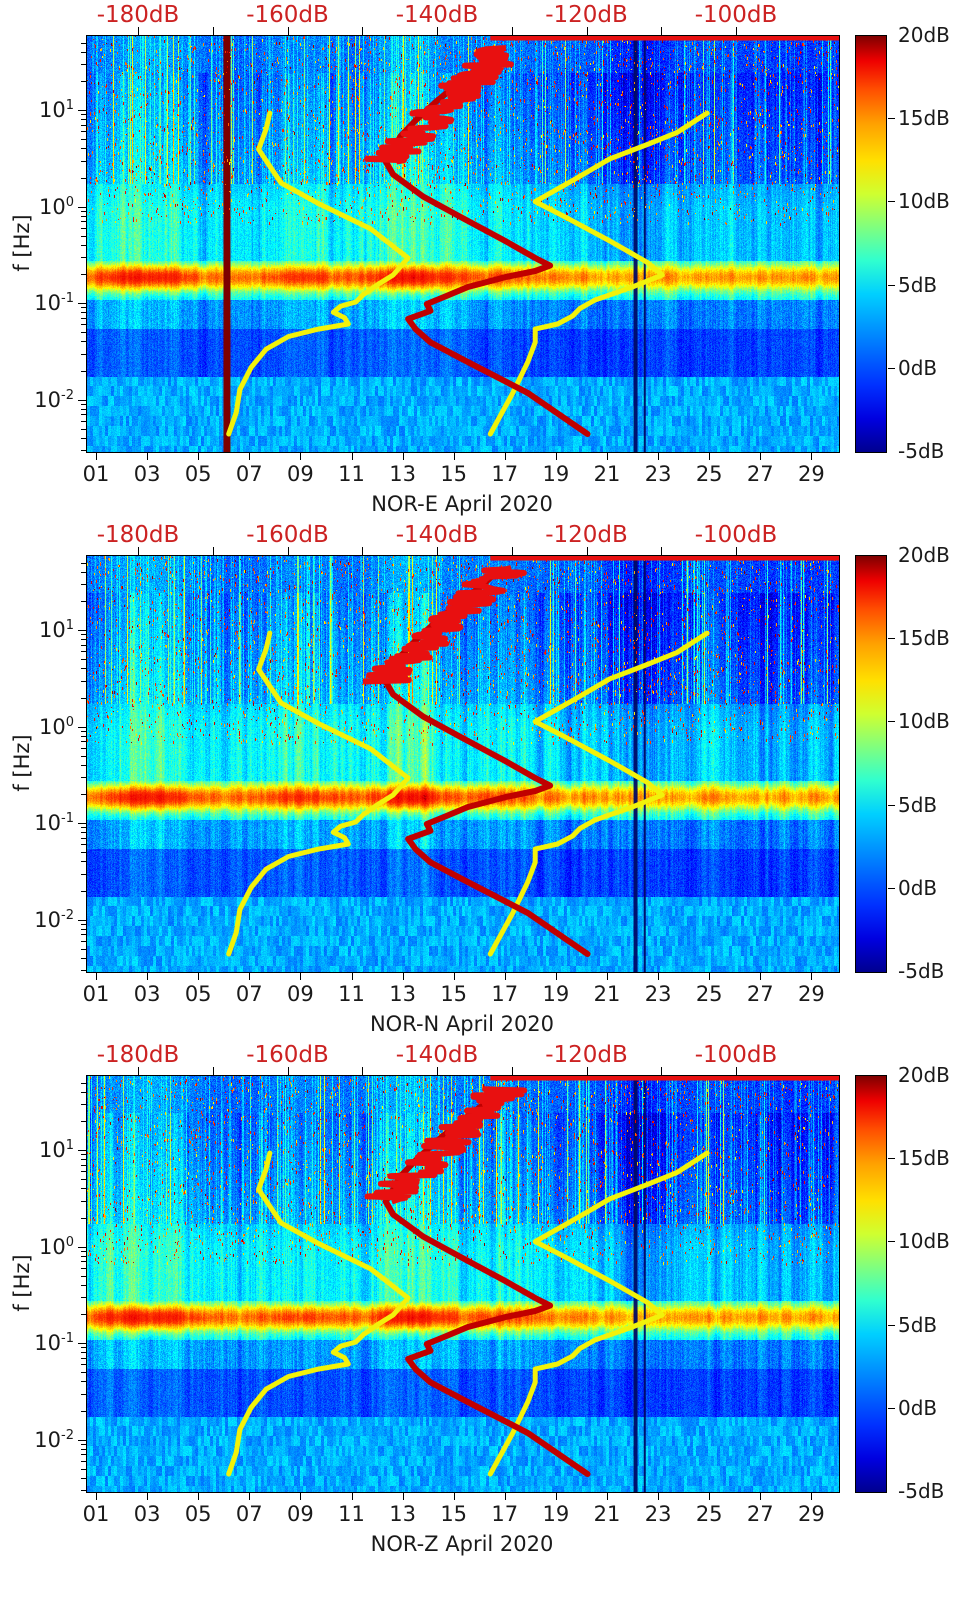 This screenshot has height=1599, width=962. What do you see at coordinates (924, 35) in the screenshot?
I see `colorbar-label: 20dB` at bounding box center [924, 35].